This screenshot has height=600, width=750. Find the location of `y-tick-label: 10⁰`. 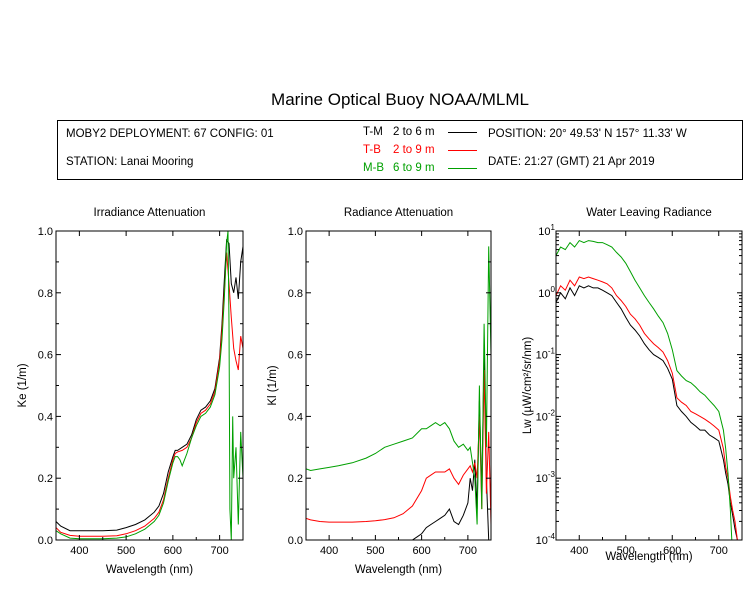

y-tick-label: 10⁰ is located at coordinates (546, 292).